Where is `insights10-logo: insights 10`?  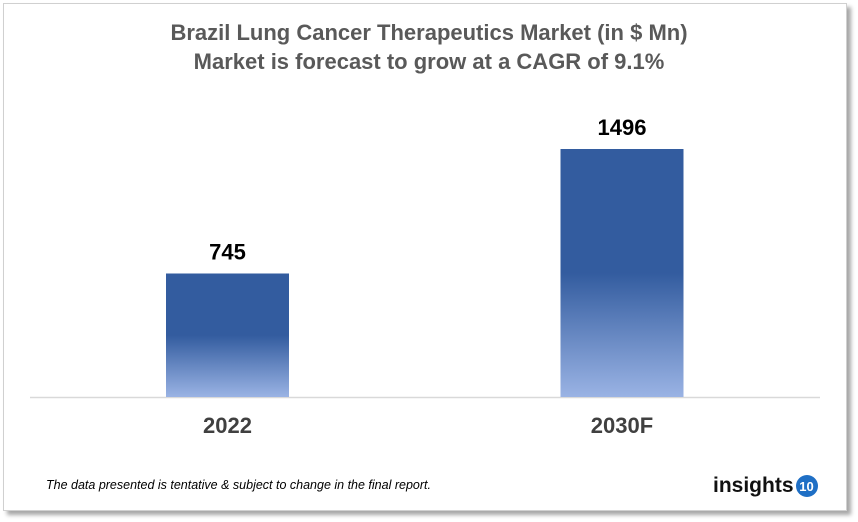 insights10-logo: insights 10 is located at coordinates (765, 486).